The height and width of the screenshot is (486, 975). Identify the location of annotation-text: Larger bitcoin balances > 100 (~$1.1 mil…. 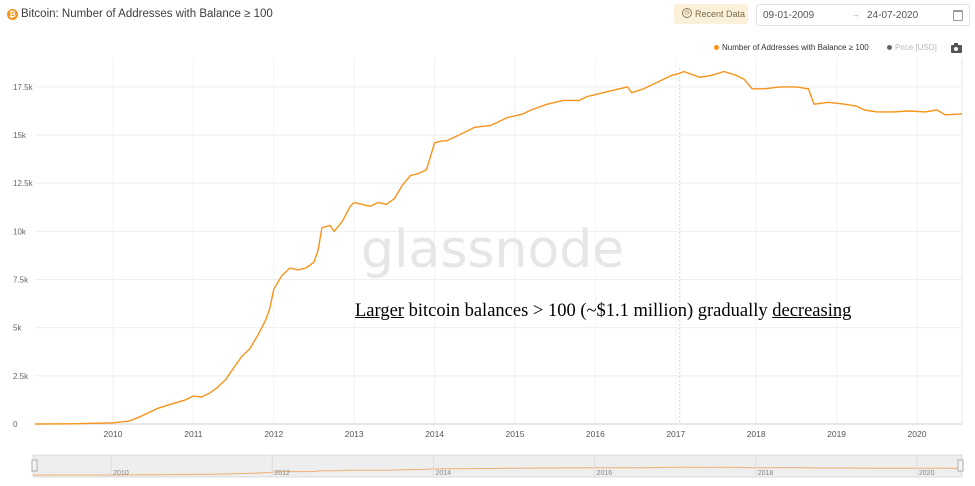
(603, 311).